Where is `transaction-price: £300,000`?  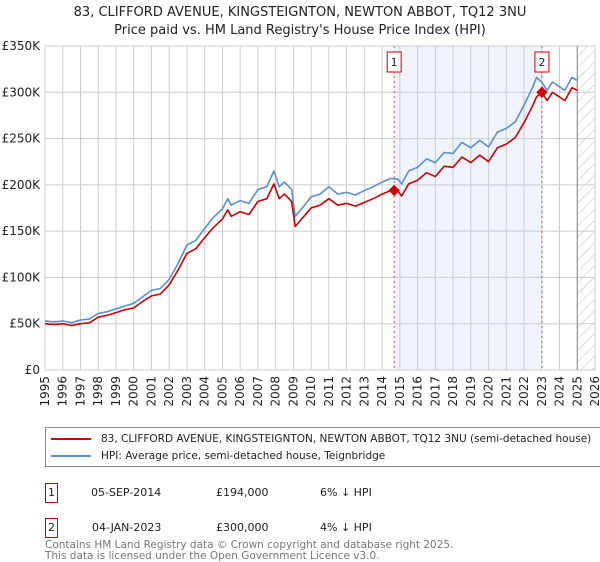
transaction-price: £300,000 is located at coordinates (242, 527).